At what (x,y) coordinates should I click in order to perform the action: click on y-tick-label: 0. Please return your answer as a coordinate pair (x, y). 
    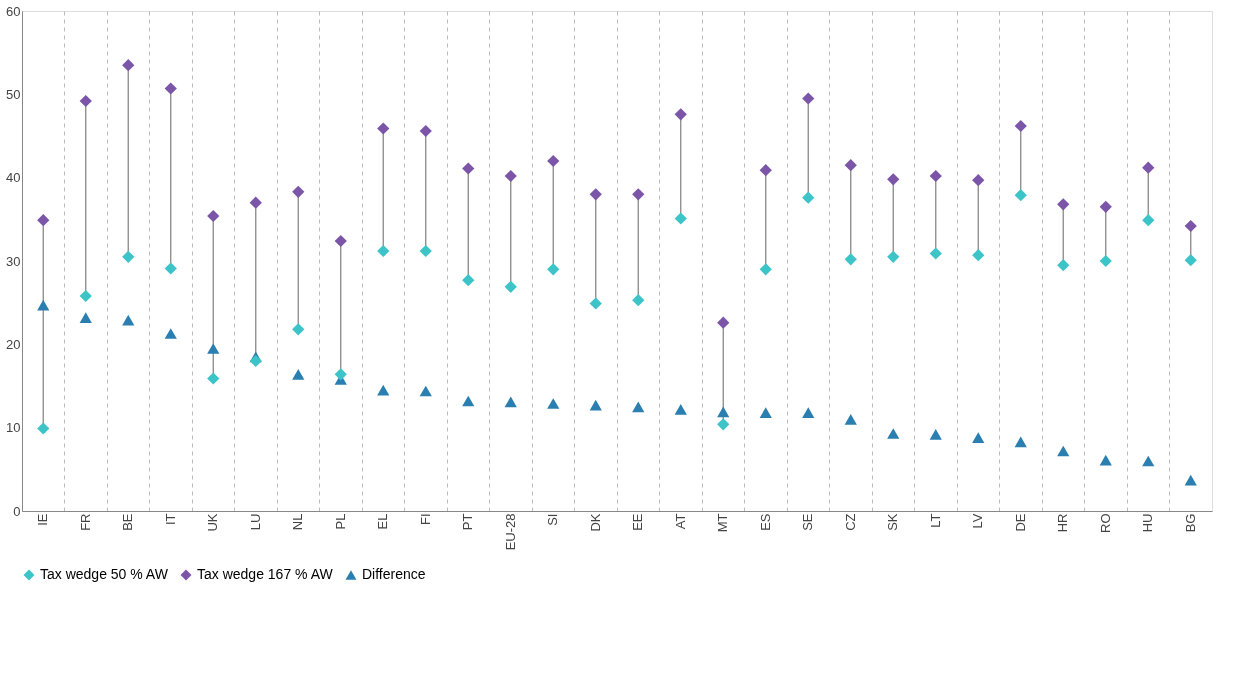
    Looking at the image, I should click on (17, 511).